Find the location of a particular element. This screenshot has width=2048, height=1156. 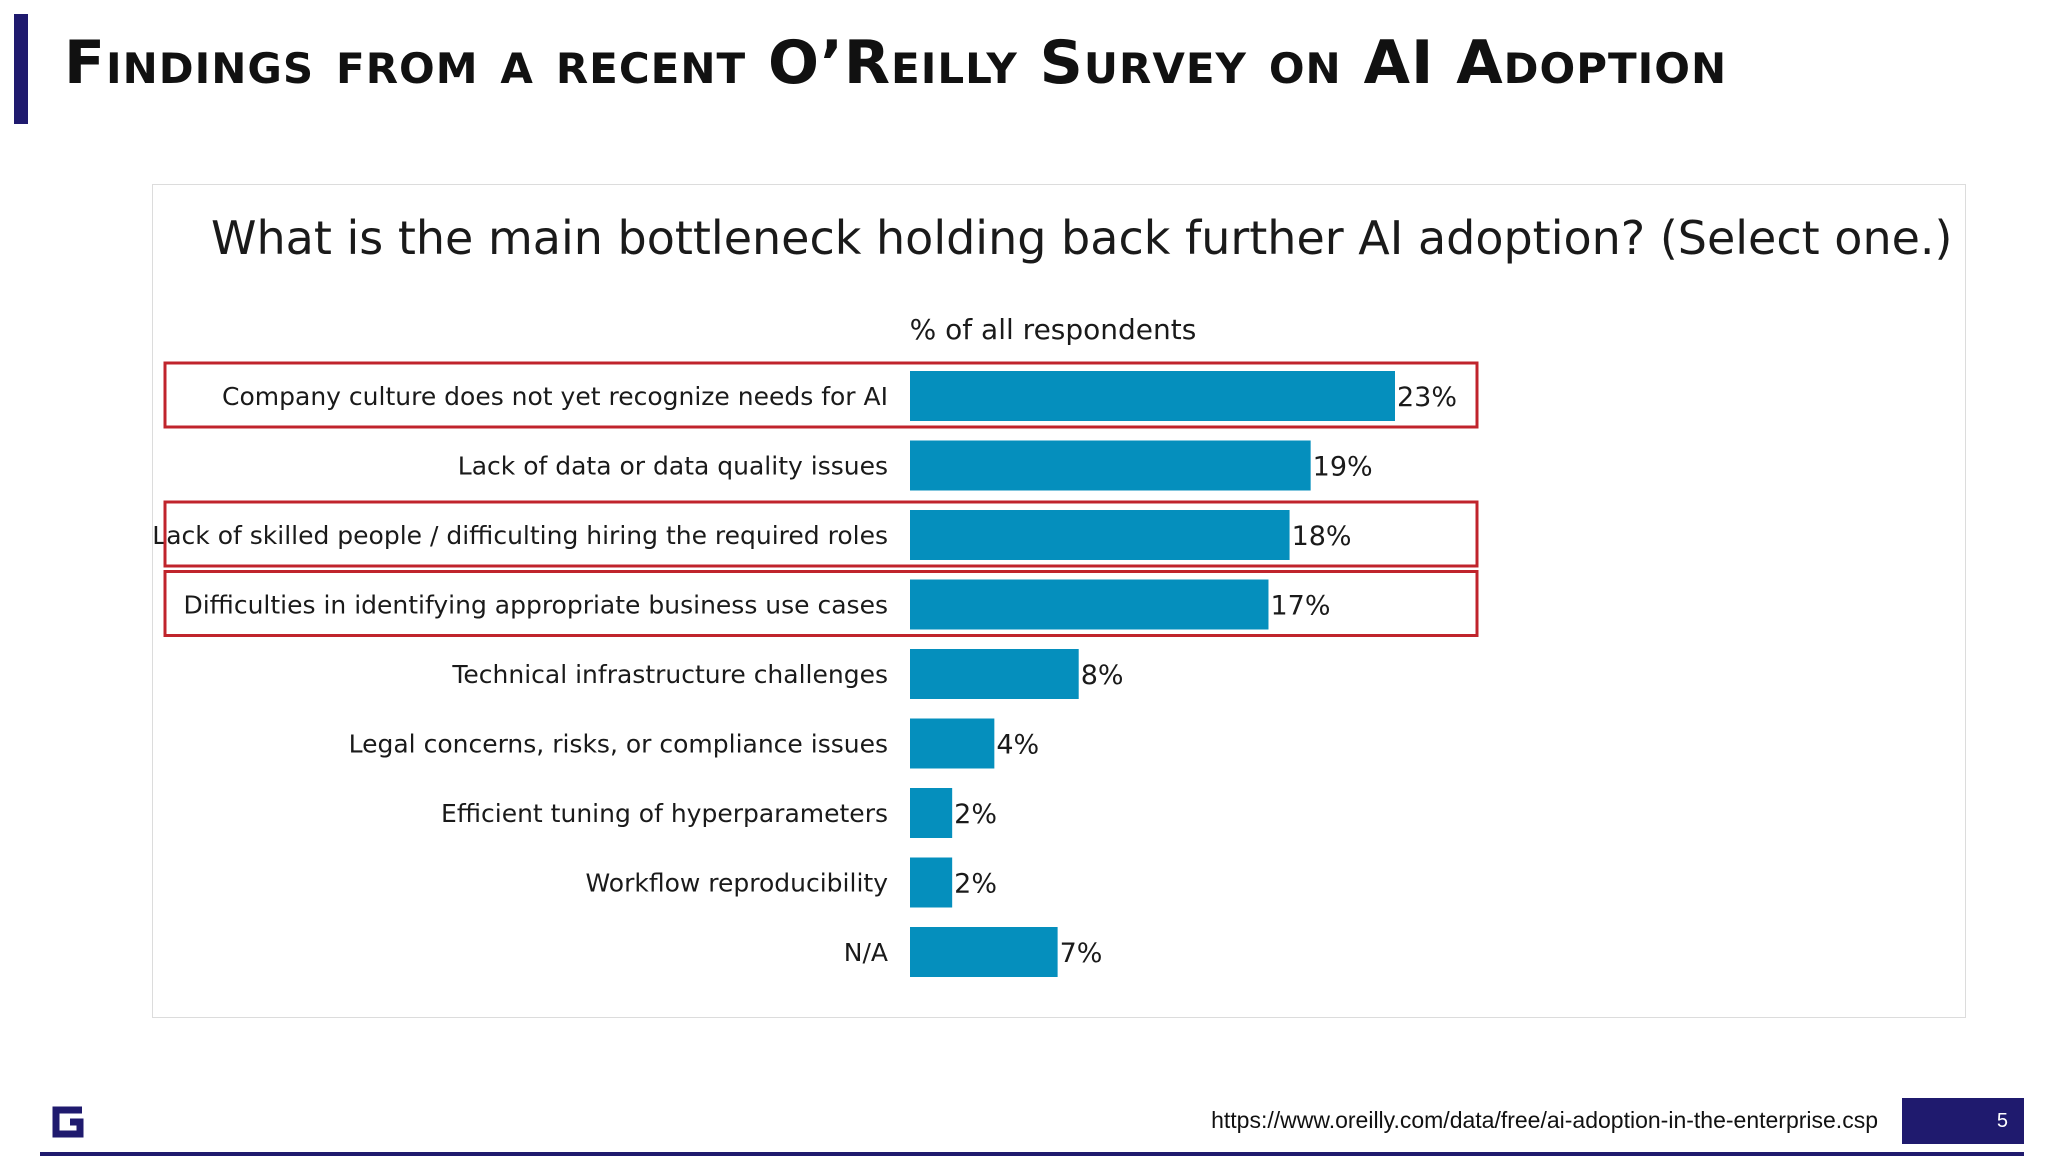

data-label: 7% is located at coordinates (1081, 953).